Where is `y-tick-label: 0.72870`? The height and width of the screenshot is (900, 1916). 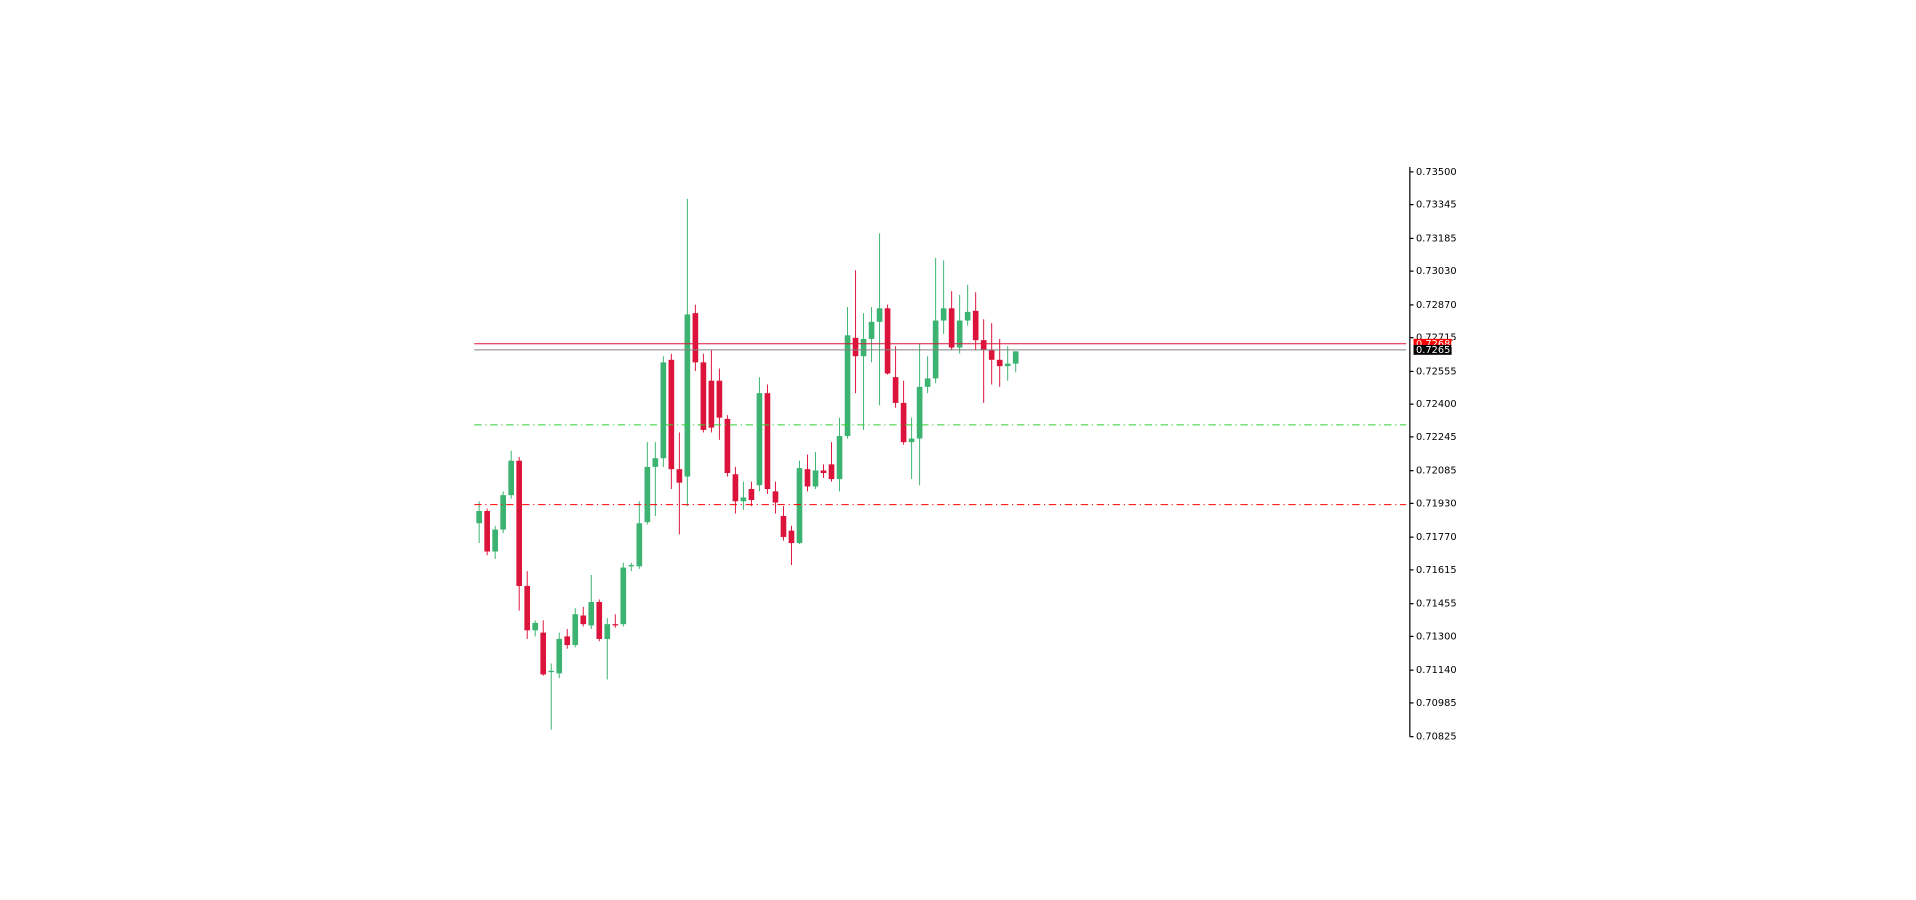
y-tick-label: 0.72870 is located at coordinates (1436, 305).